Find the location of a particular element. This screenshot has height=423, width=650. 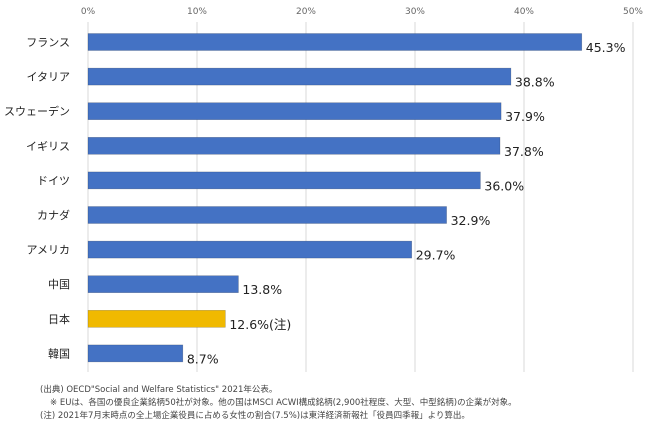

x-tick-label: 50% is located at coordinates (633, 12).